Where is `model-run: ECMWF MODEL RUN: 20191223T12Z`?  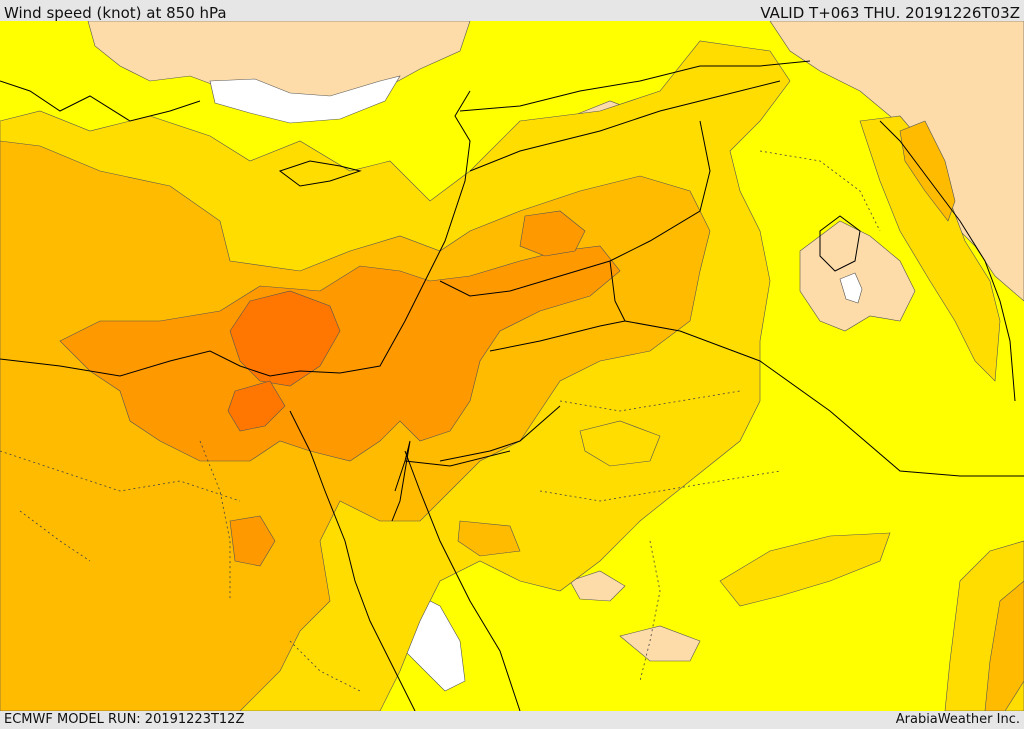
model-run: ECMWF MODEL RUN: 20191223T12Z is located at coordinates (124, 719).